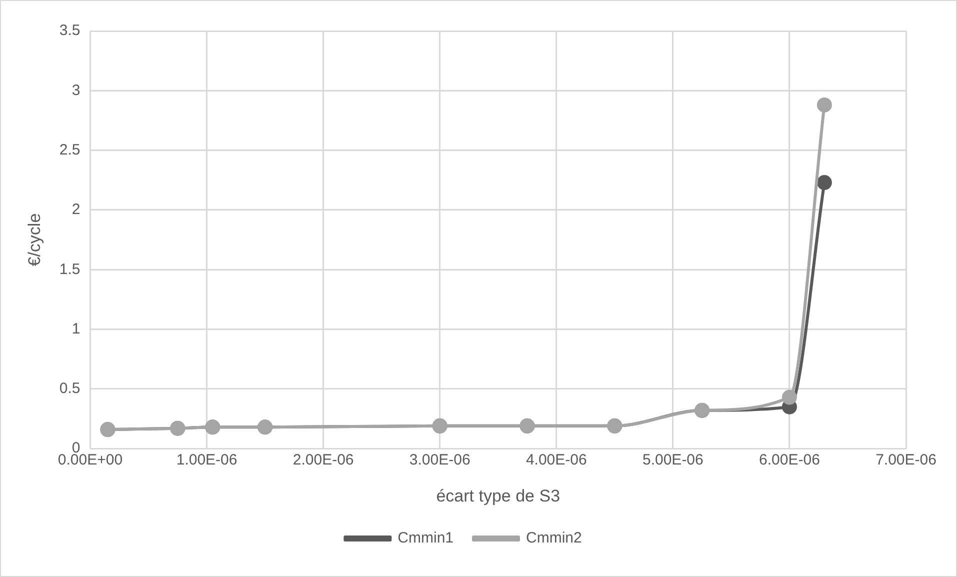 This screenshot has height=577, width=957. Describe the element at coordinates (69, 389) in the screenshot. I see `y-tick-label: 0.5` at that location.